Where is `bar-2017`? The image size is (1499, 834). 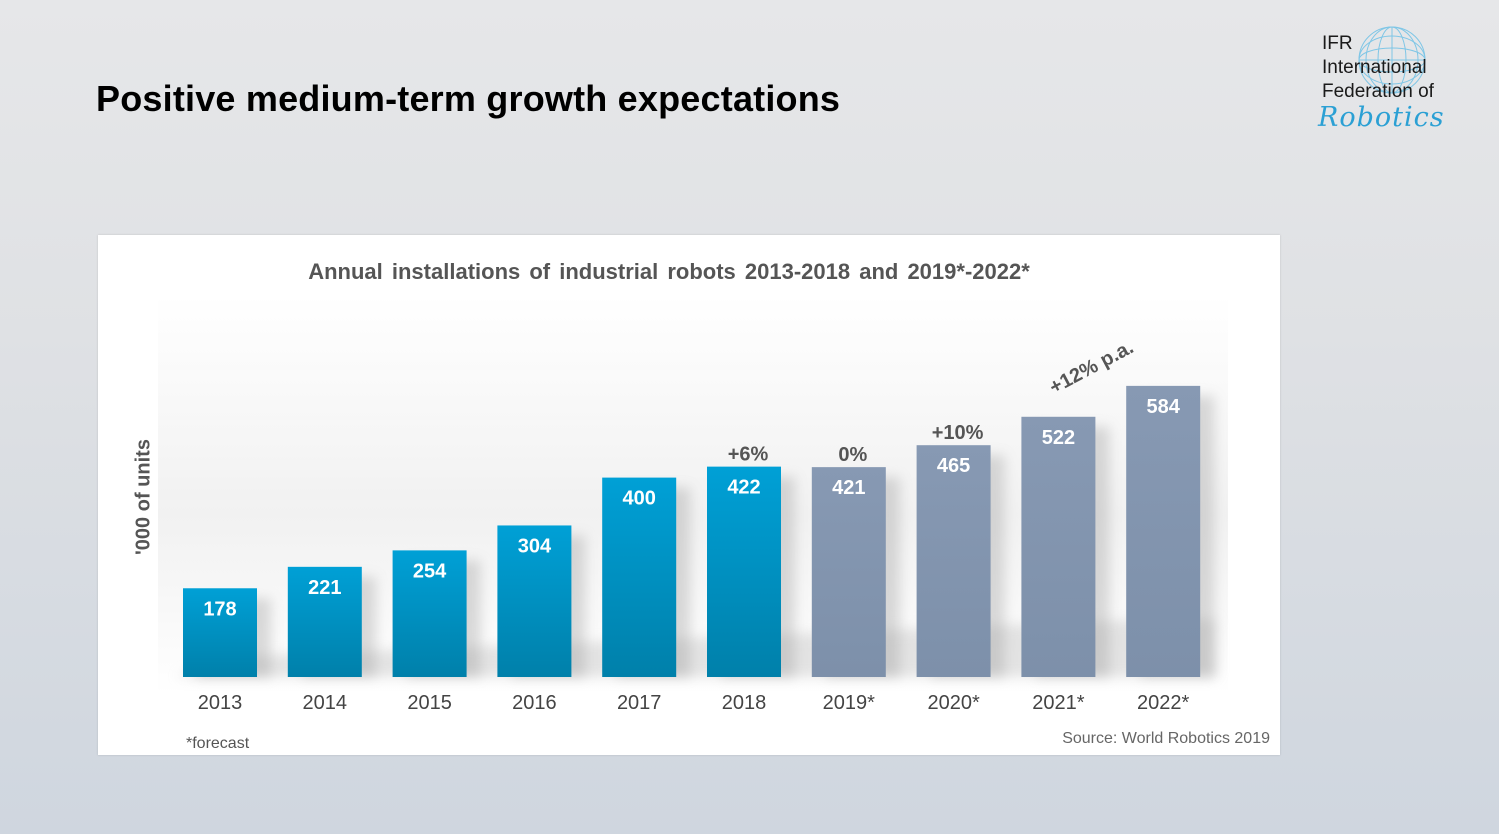
bar-2017 is located at coordinates (639, 577).